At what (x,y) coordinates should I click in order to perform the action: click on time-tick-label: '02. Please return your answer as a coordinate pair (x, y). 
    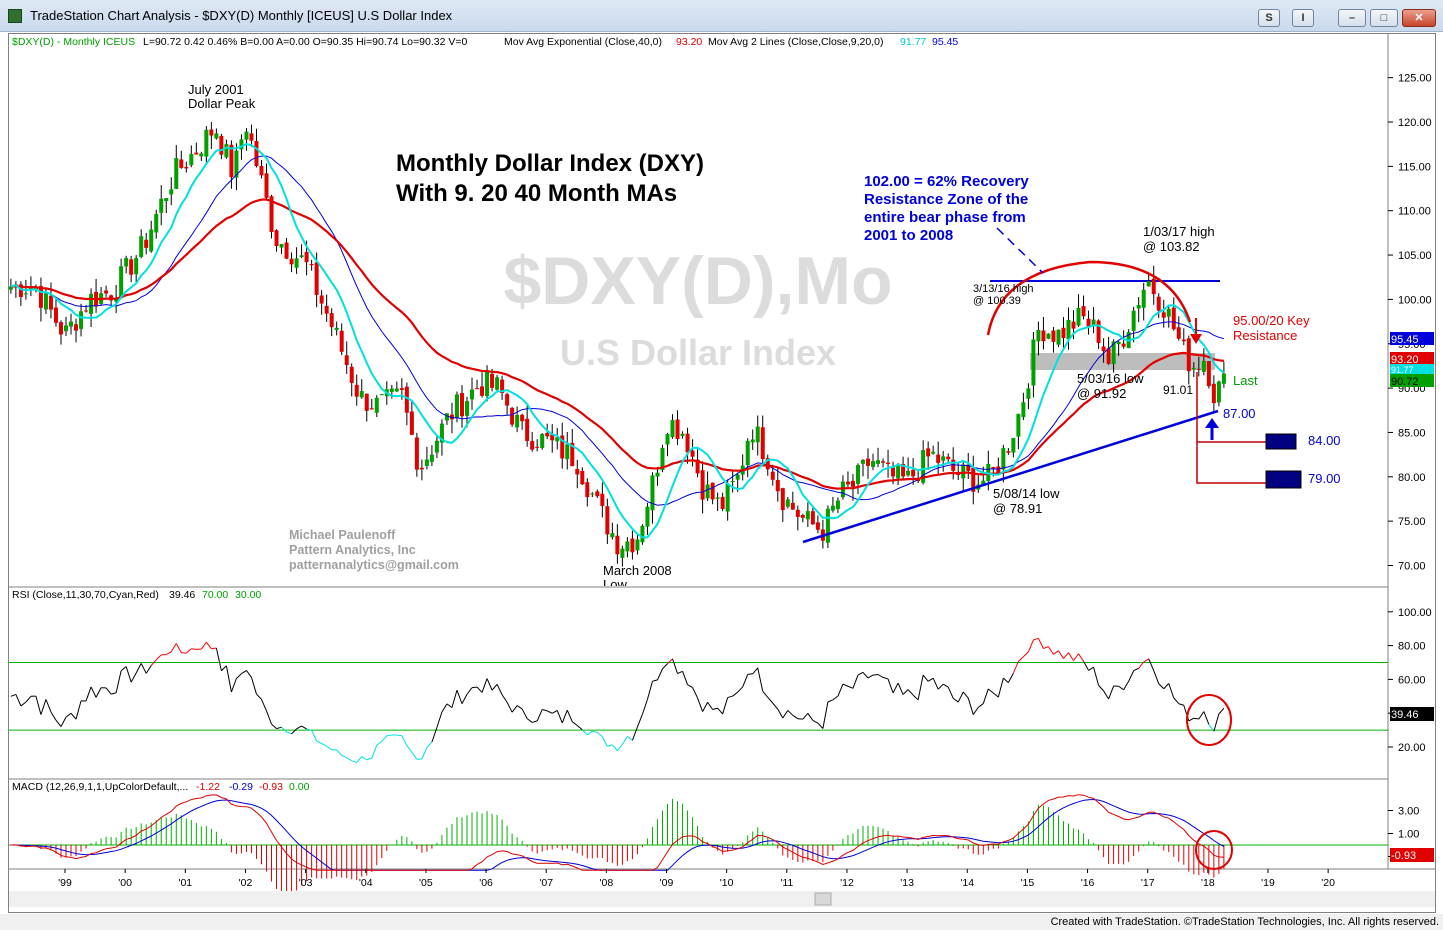
    Looking at the image, I should click on (246, 883).